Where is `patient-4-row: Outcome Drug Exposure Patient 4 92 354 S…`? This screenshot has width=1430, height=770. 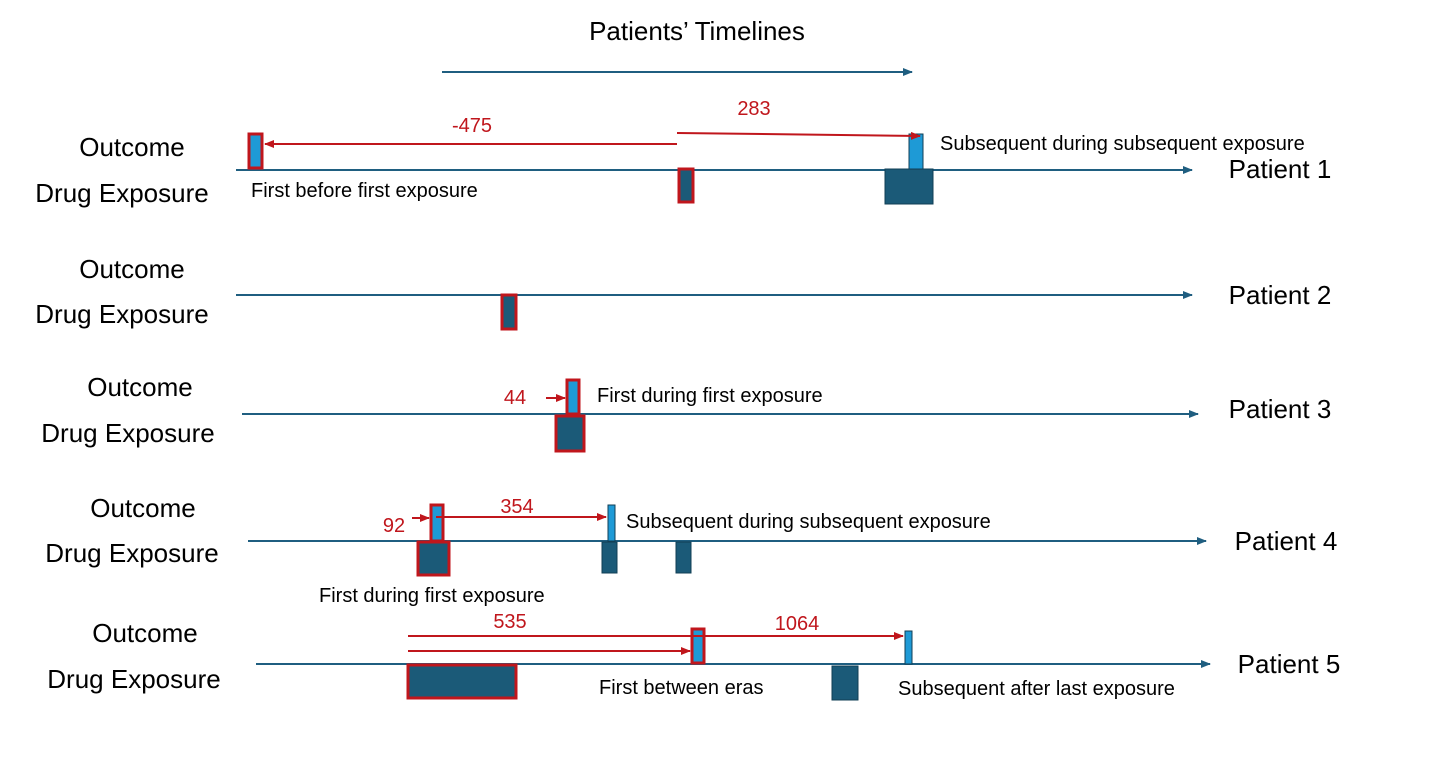
patient-4-row: Outcome Drug Exposure Patient 4 92 354 S… is located at coordinates (691, 550).